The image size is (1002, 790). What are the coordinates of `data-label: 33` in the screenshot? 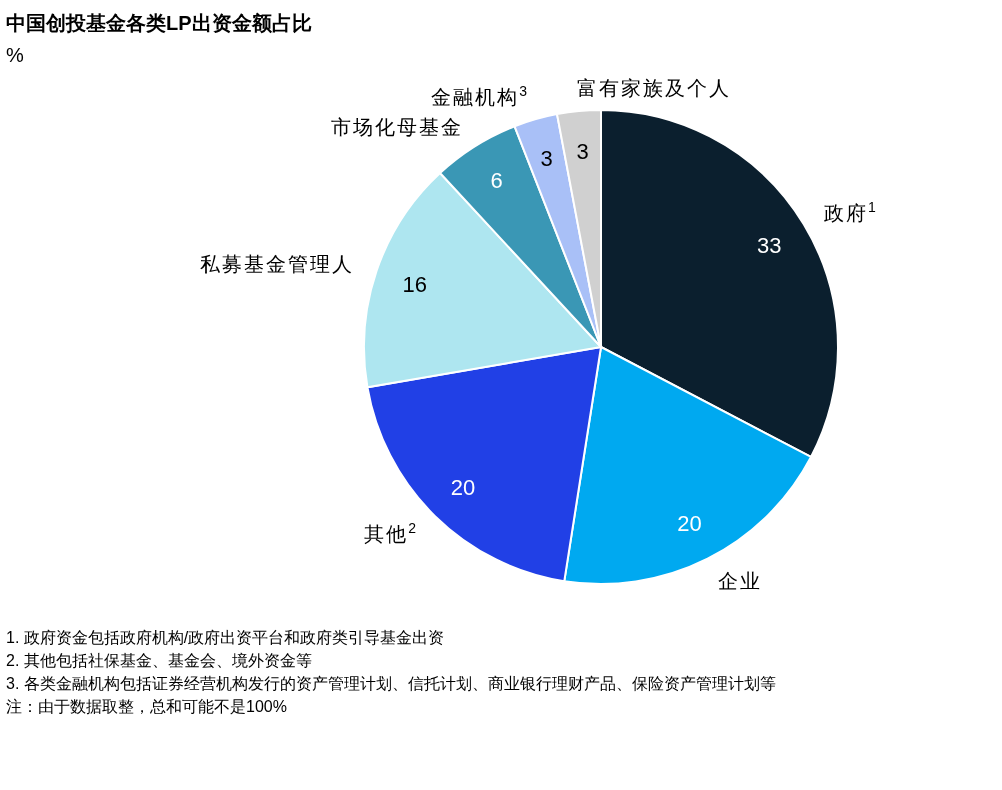 It's located at (769, 246).